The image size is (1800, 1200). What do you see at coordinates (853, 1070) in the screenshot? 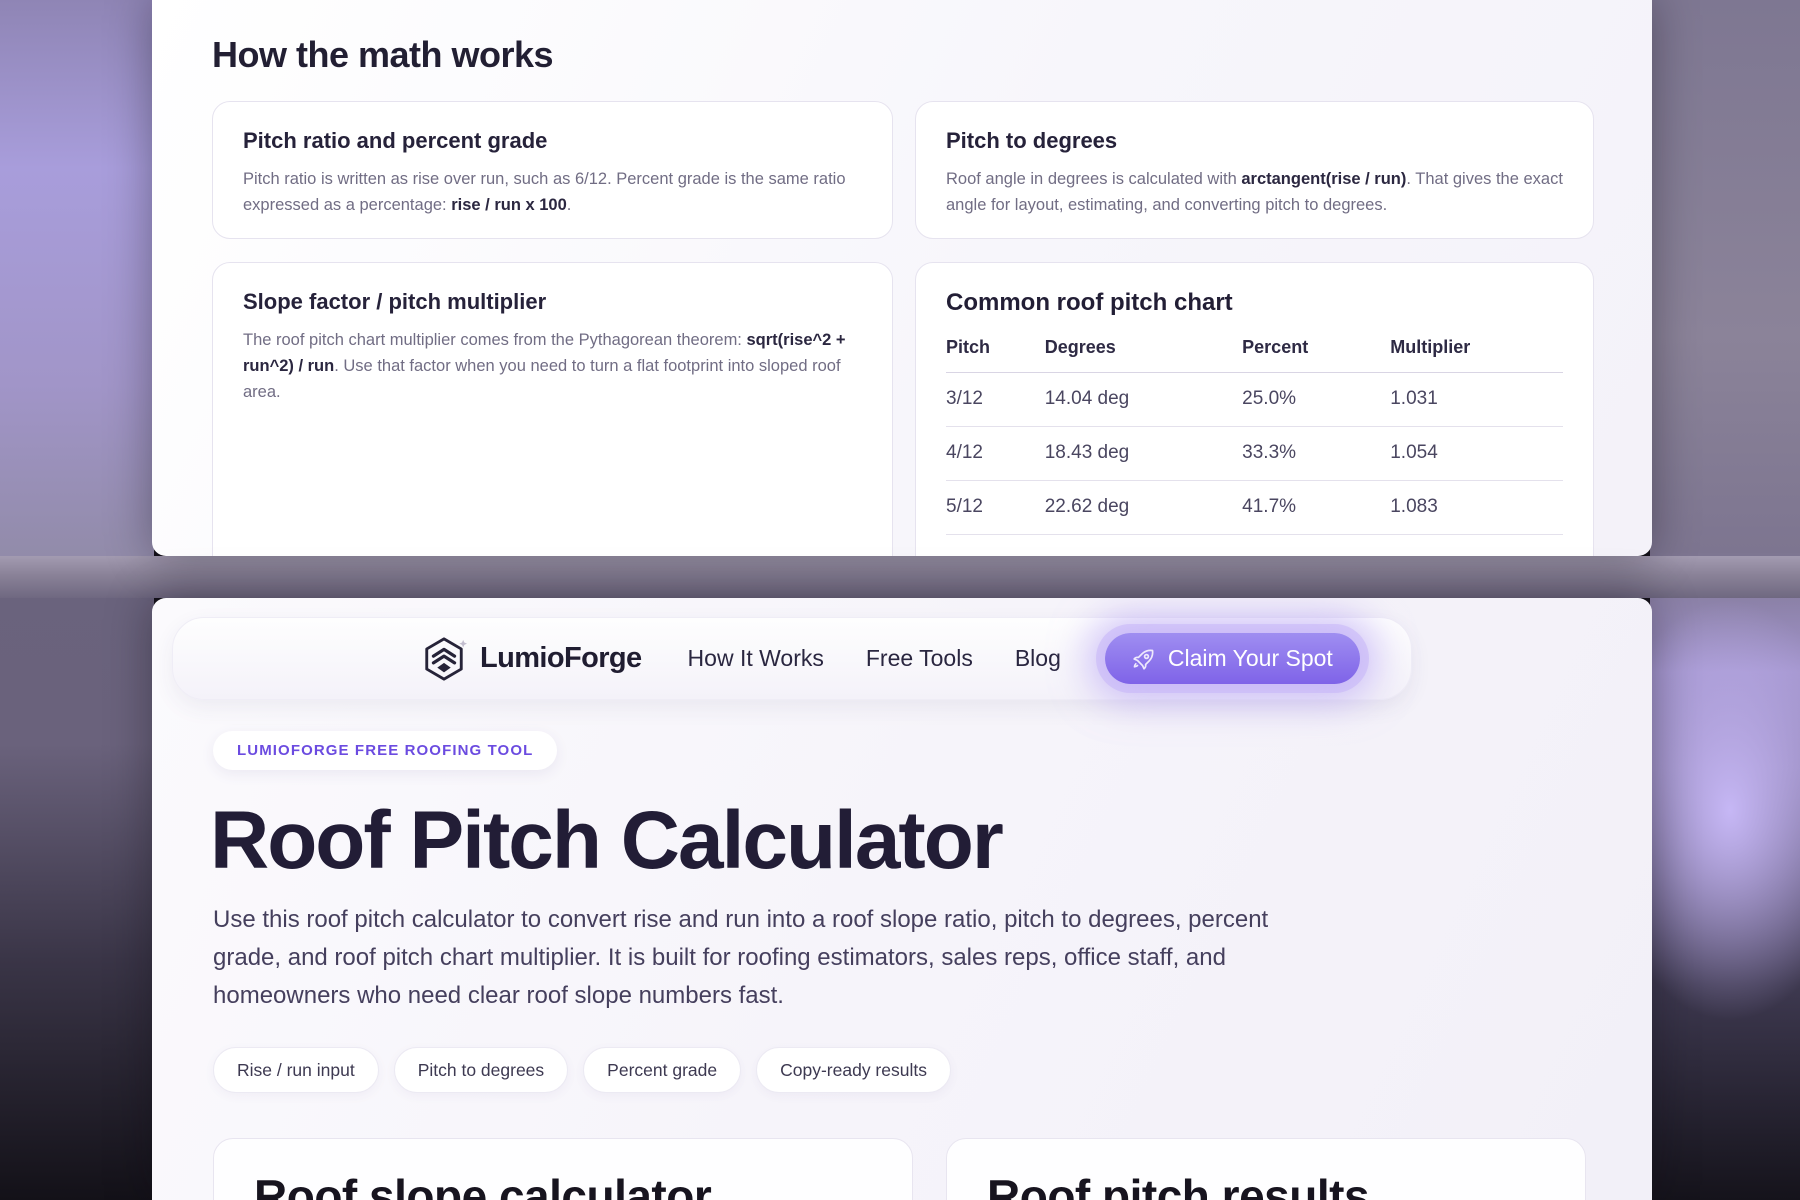
I see `pill-copy-ready-results: Copy-ready results` at bounding box center [853, 1070].